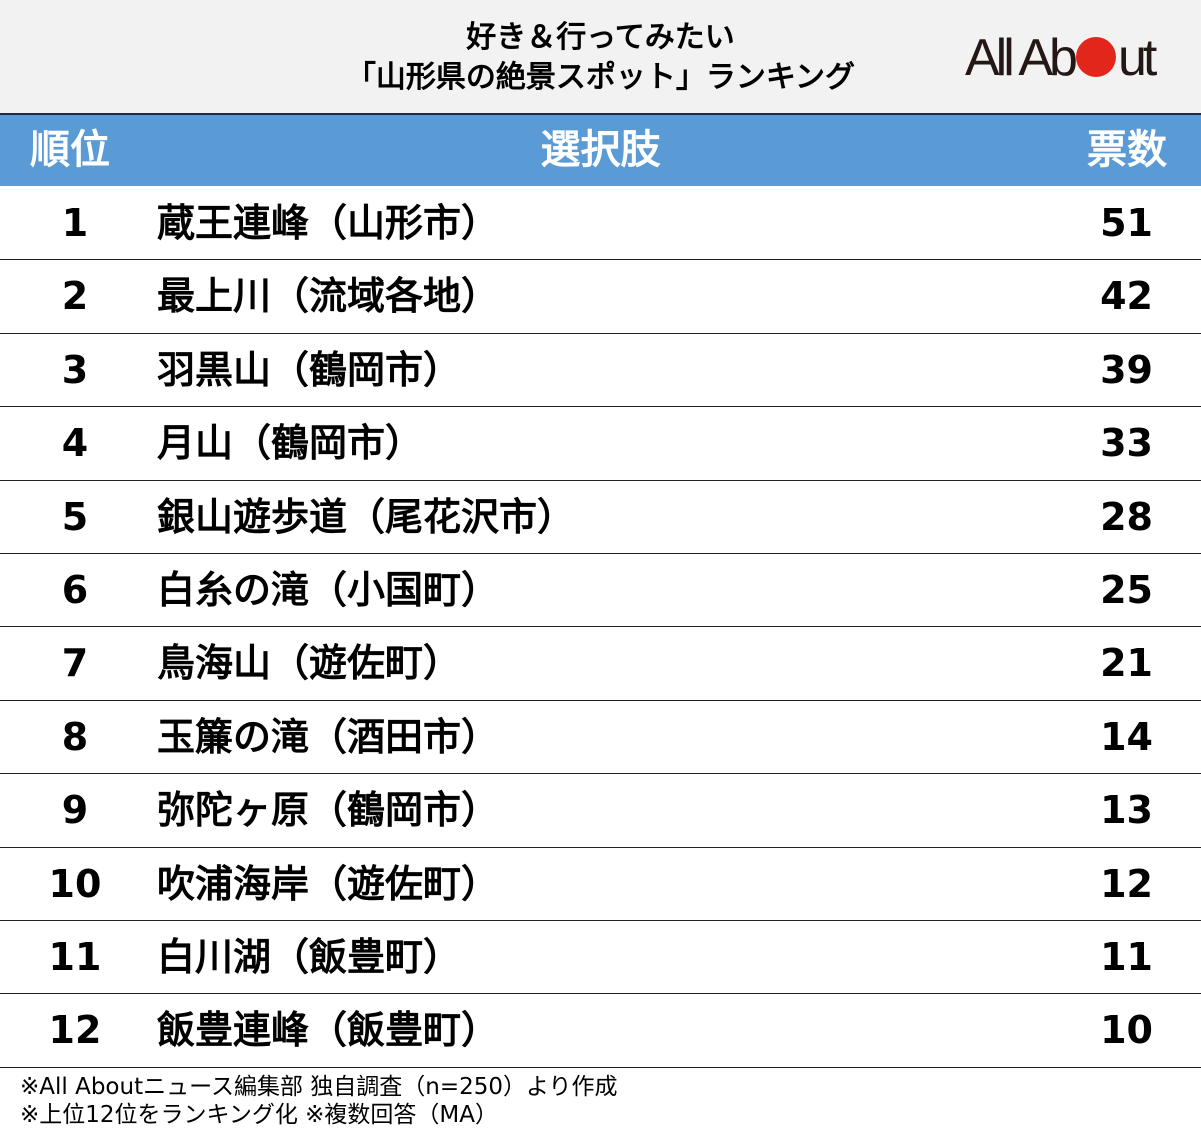 This screenshot has height=1142, width=1201. I want to click on title-banner: 好き＆行ってみたい 「山形県の絶景スポット」ランキング All Ab ut, so click(600, 57).